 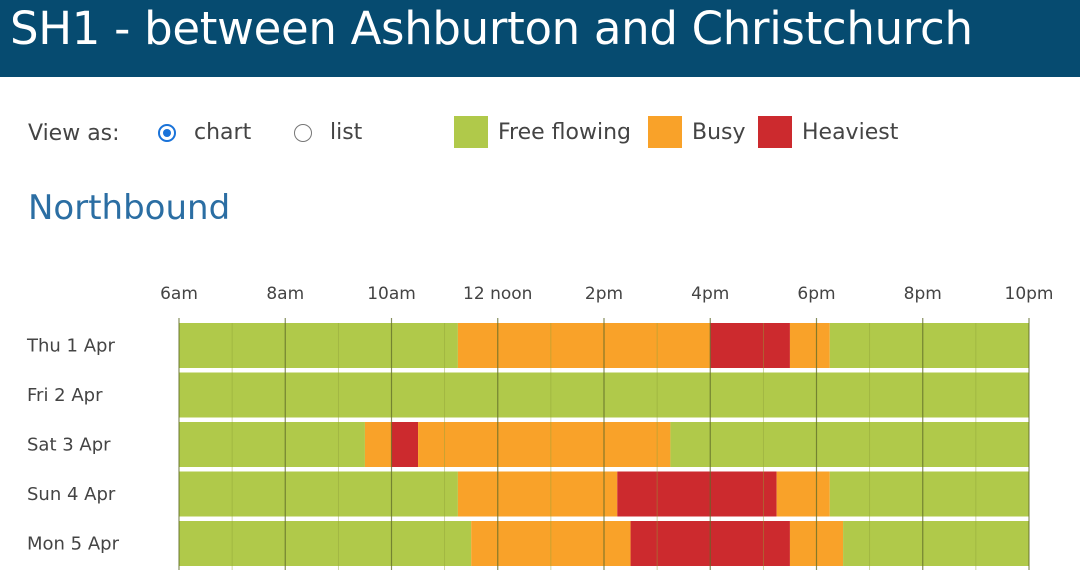 I want to click on x-tick-label: 10pm, so click(x=1029, y=294).